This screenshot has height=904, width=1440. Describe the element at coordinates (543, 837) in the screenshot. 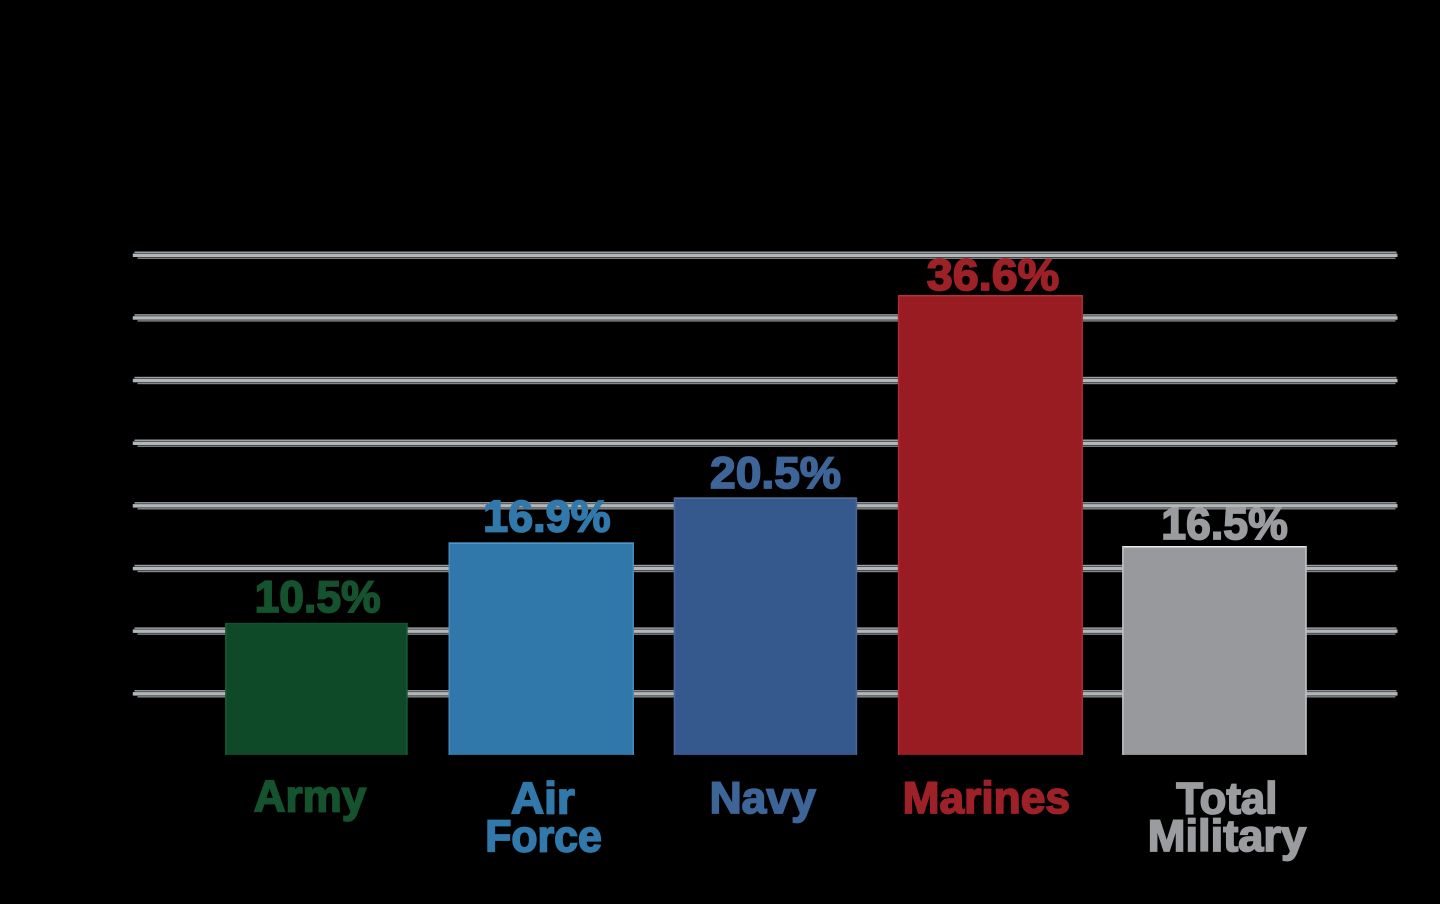

I see `svg-text: Force` at that location.